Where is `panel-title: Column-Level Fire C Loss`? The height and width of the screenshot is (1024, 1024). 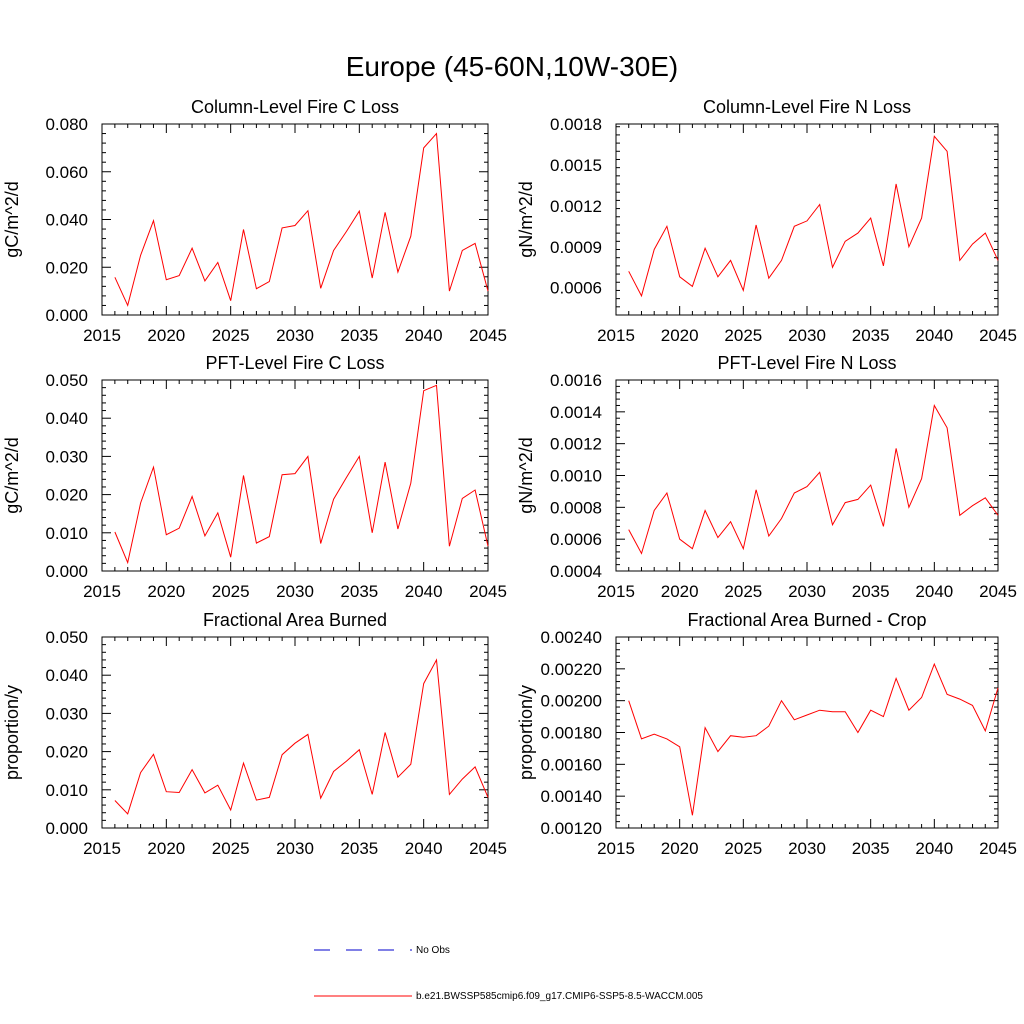 panel-title: Column-Level Fire C Loss is located at coordinates (295, 107).